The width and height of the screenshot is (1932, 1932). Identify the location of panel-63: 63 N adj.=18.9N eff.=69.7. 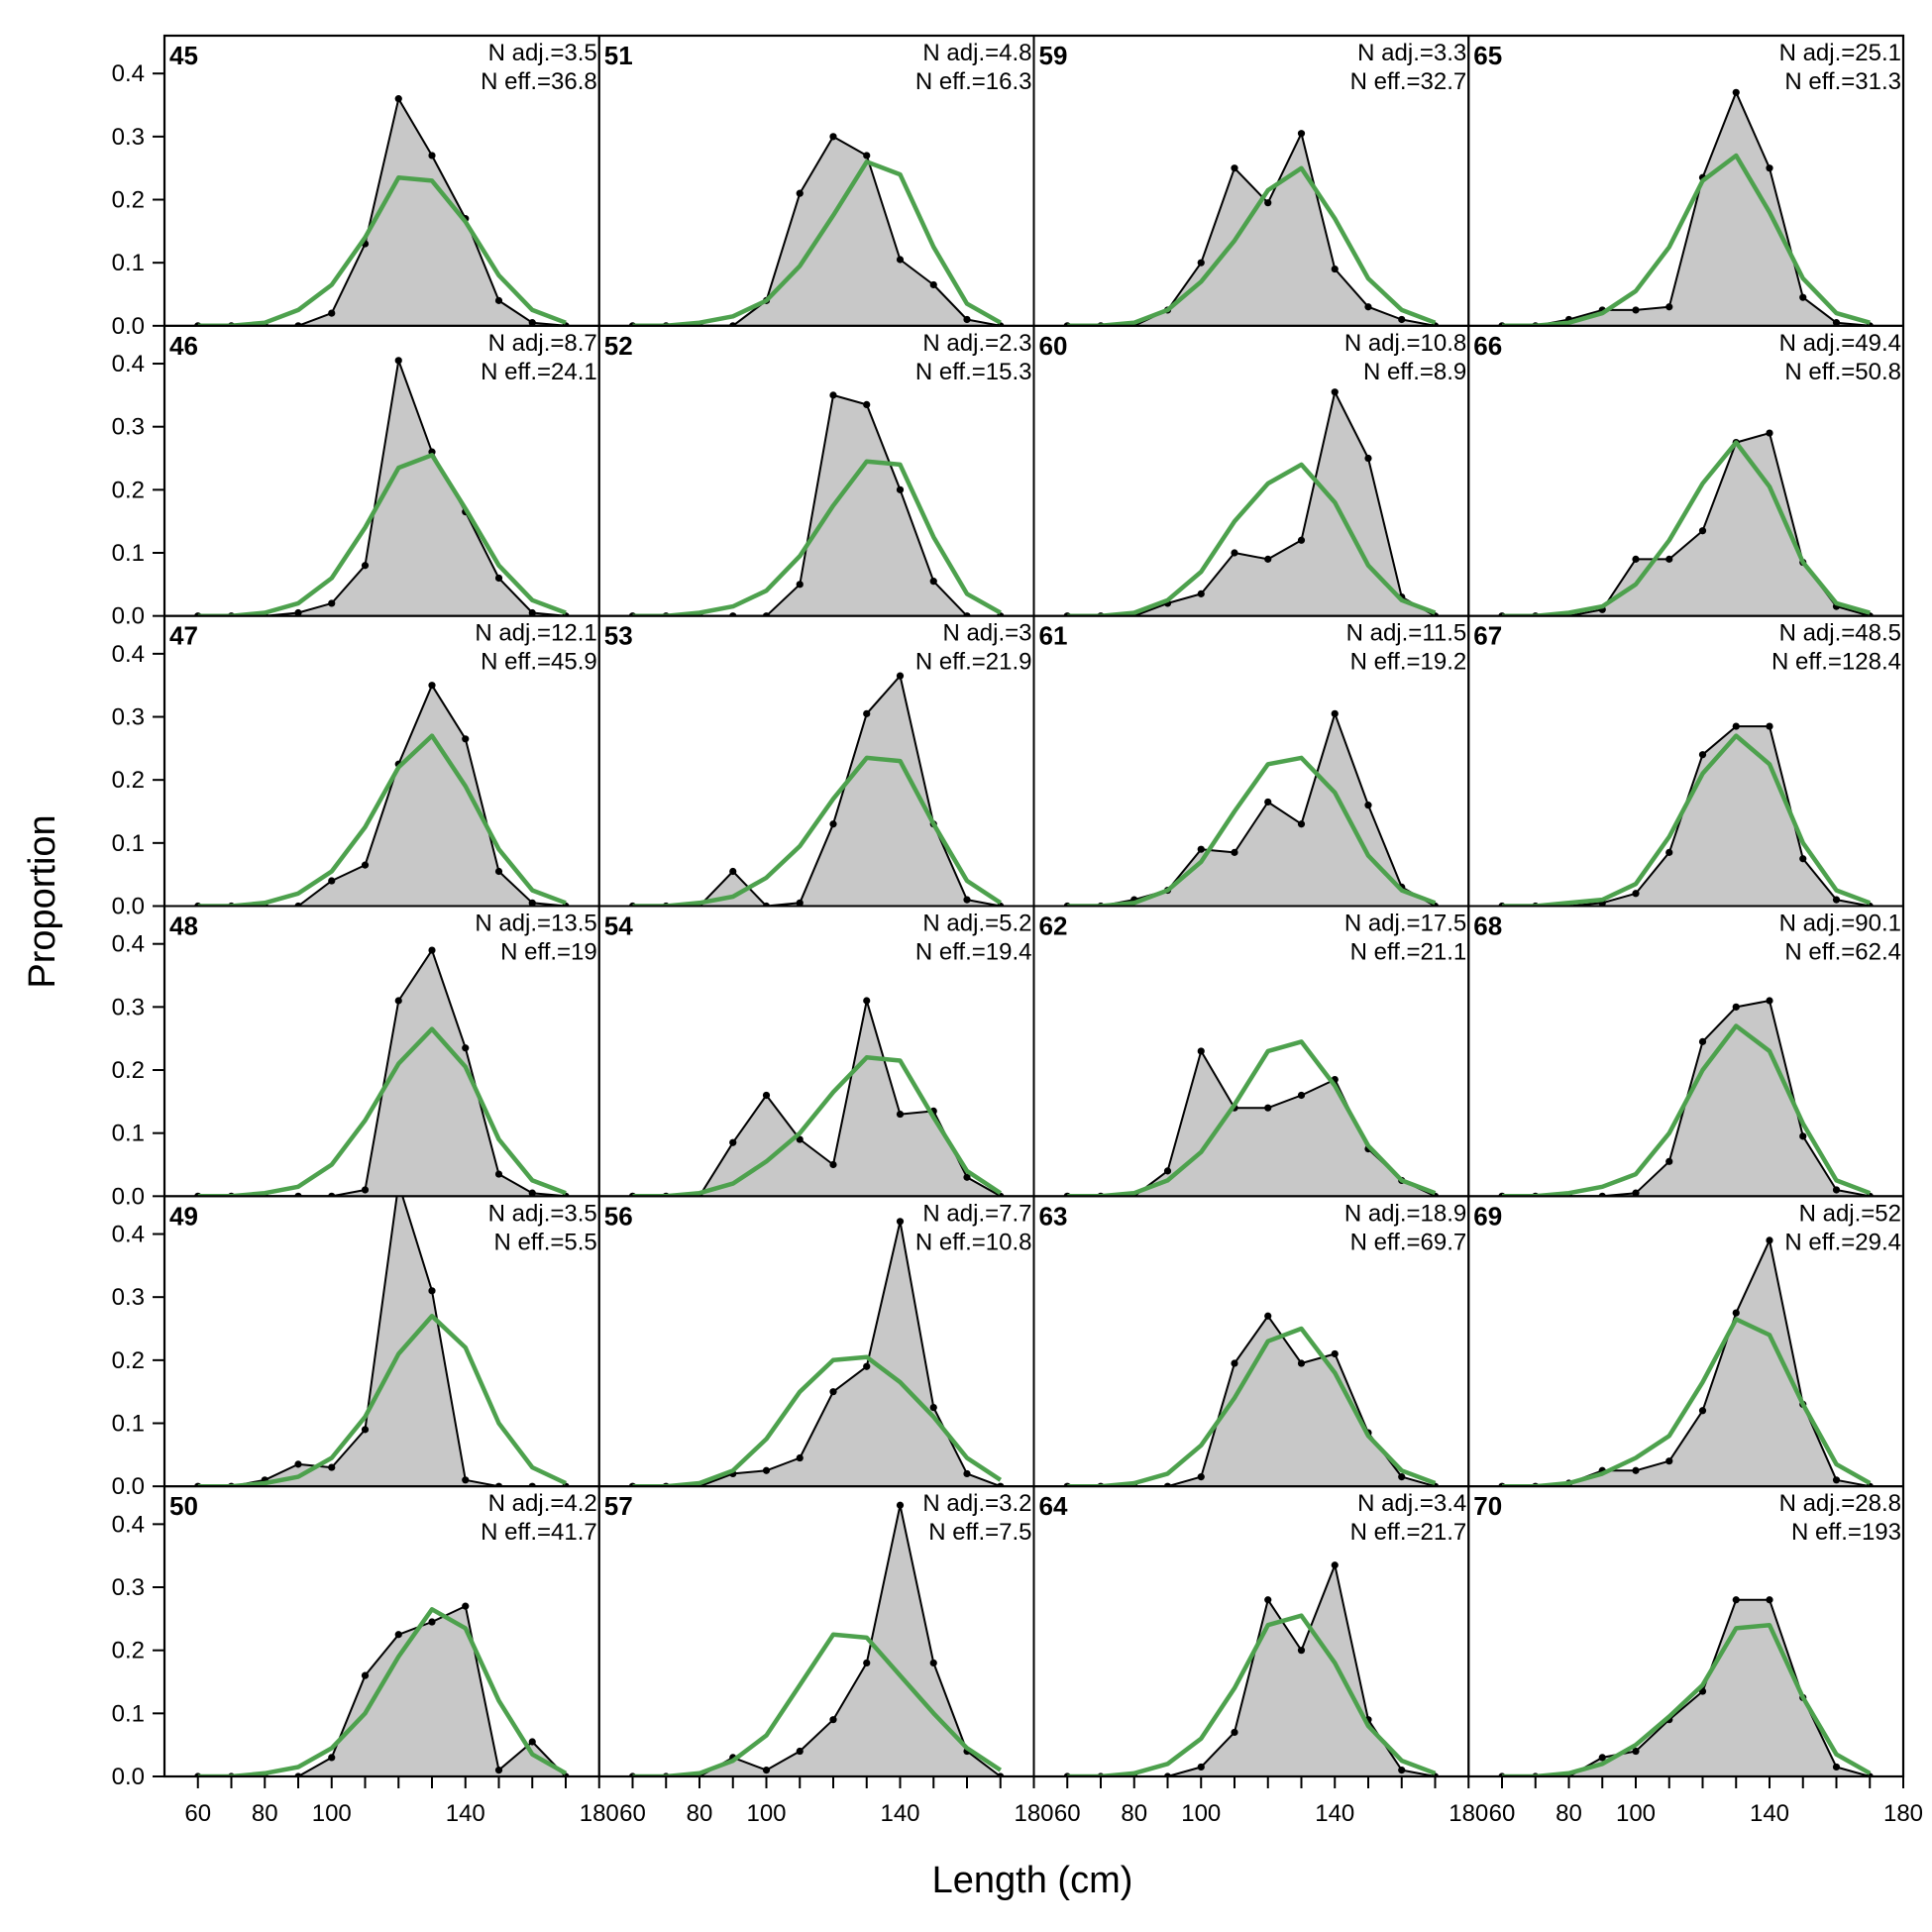
(1251, 1342).